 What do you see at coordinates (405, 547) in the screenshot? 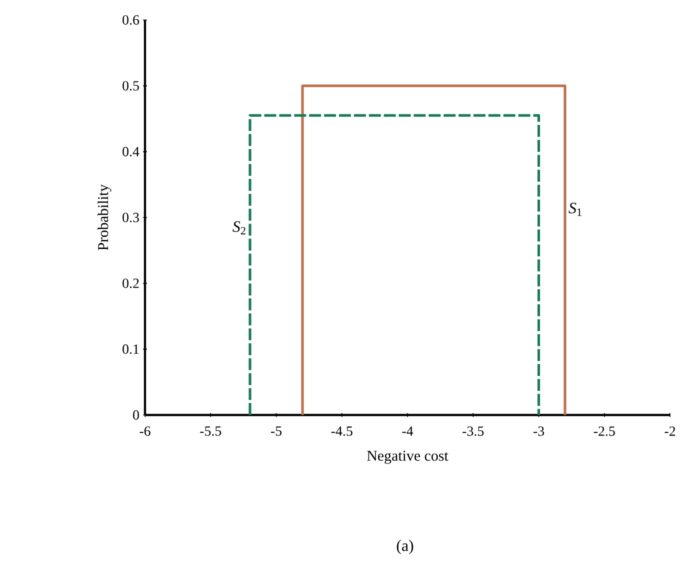
I see `text: (a)` at bounding box center [405, 547].